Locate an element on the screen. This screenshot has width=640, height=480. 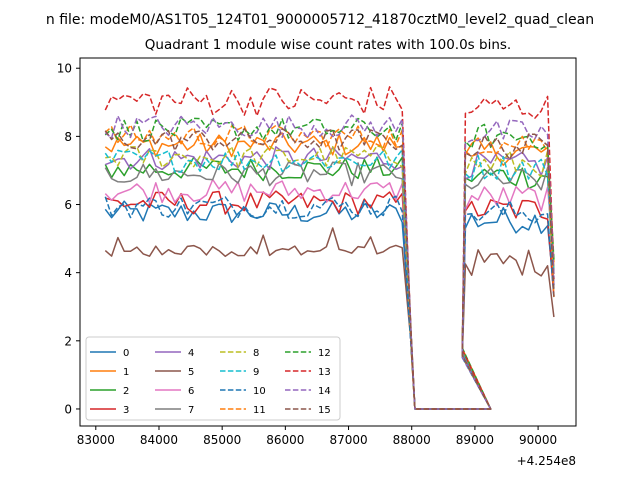
y-axis: 0 2 4 6 8 10 is located at coordinates (68, 239).